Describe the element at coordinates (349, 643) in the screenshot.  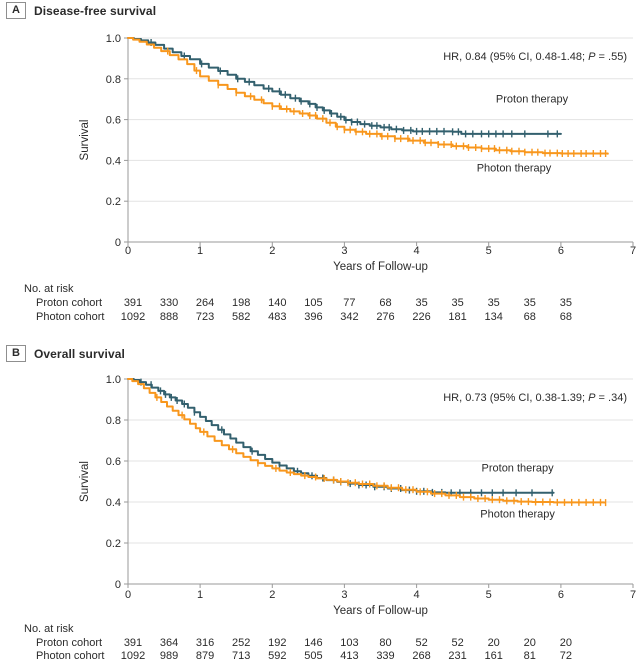
I see `risk-value: 103` at that location.